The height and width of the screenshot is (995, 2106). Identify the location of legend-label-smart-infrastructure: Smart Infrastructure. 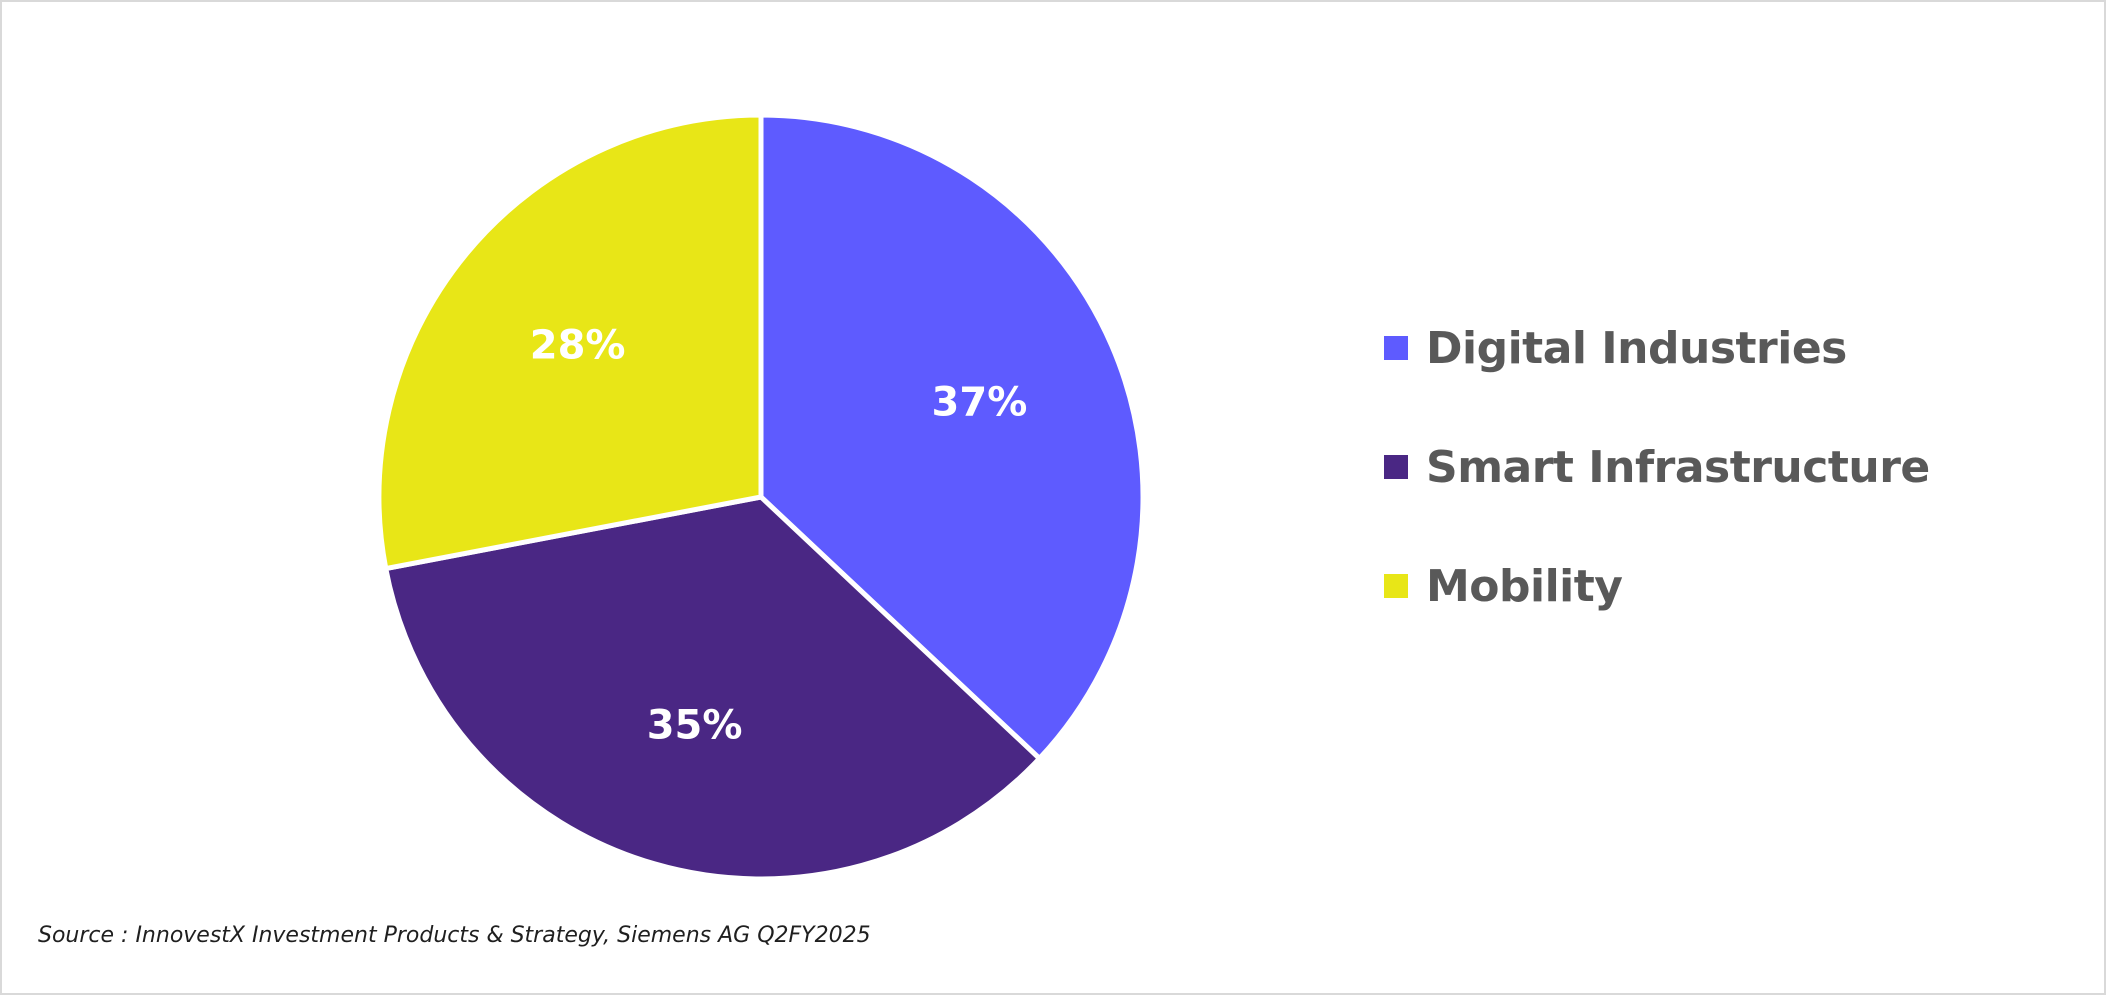
(1678, 467).